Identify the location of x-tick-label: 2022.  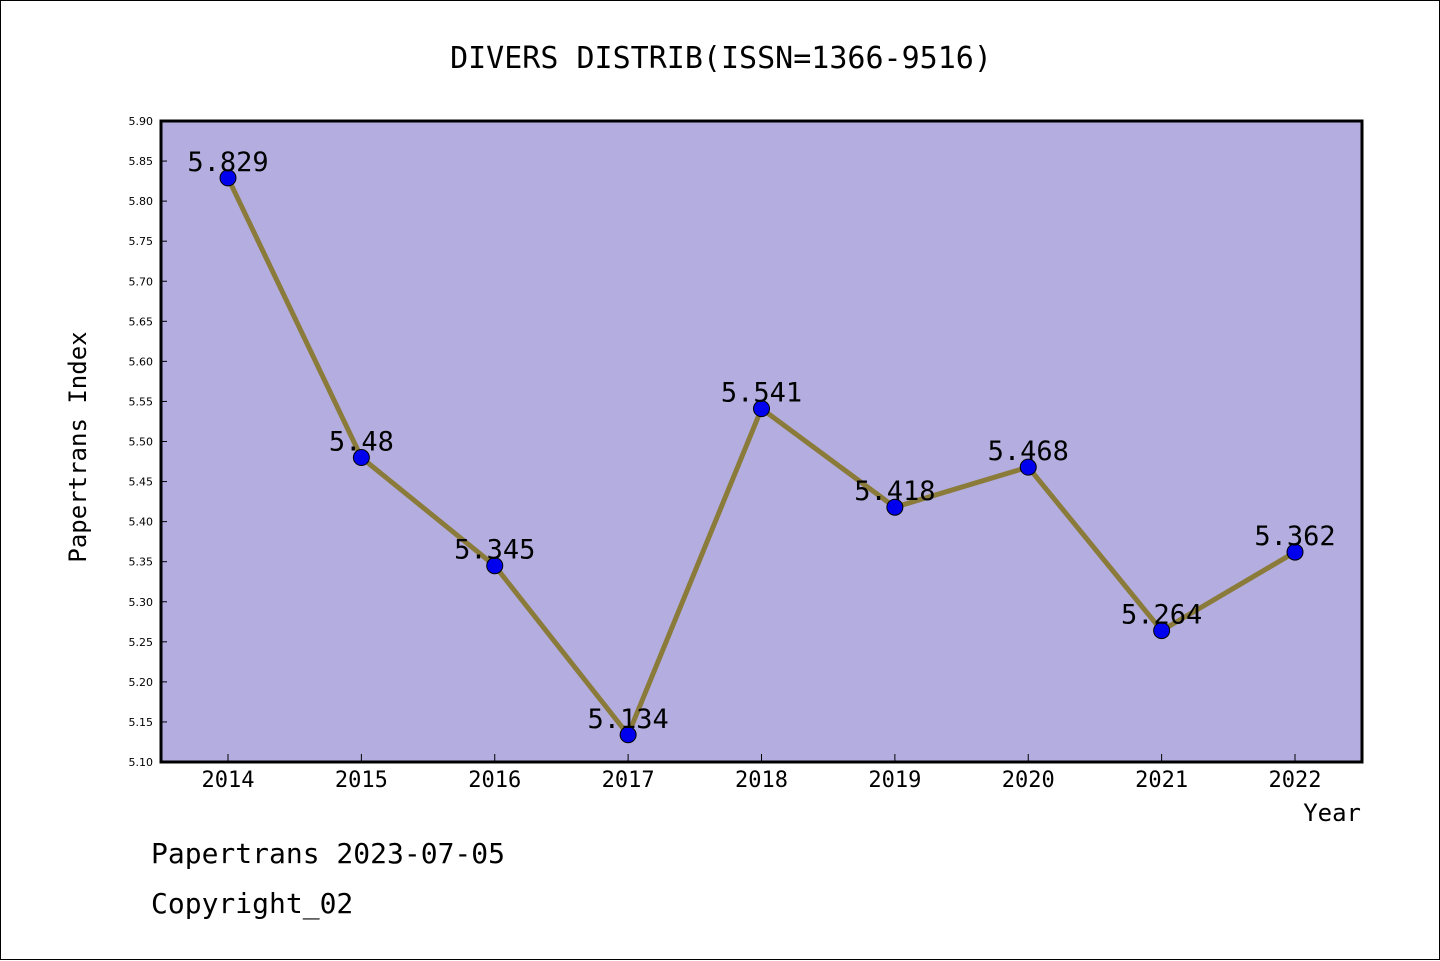
(1295, 780).